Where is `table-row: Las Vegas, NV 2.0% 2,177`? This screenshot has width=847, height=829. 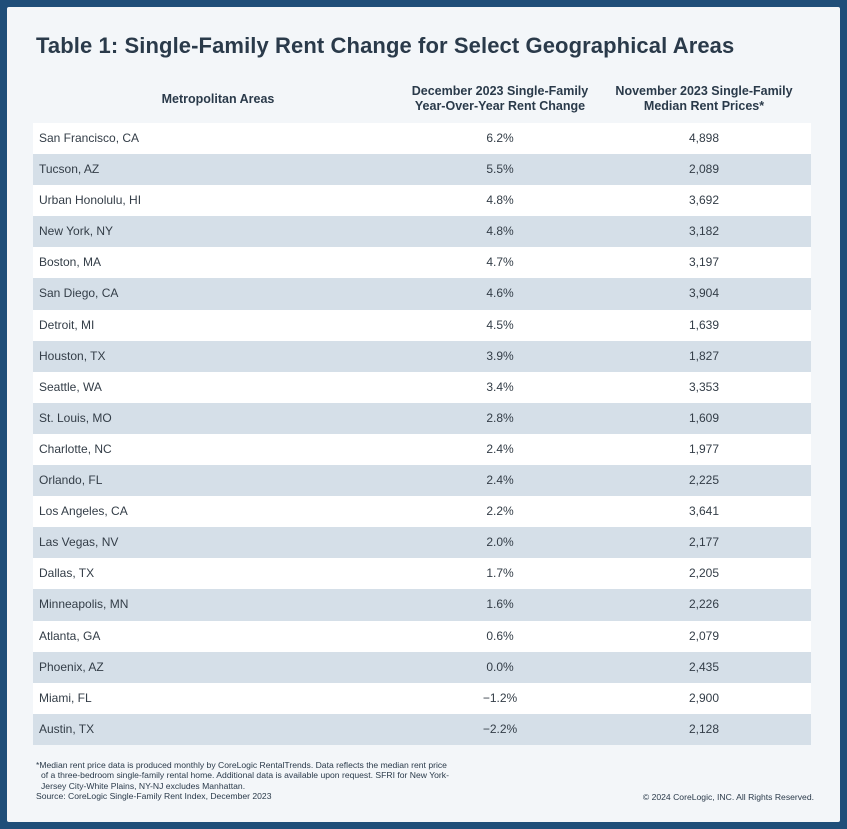
table-row: Las Vegas, NV 2.0% 2,177 is located at coordinates (422, 543).